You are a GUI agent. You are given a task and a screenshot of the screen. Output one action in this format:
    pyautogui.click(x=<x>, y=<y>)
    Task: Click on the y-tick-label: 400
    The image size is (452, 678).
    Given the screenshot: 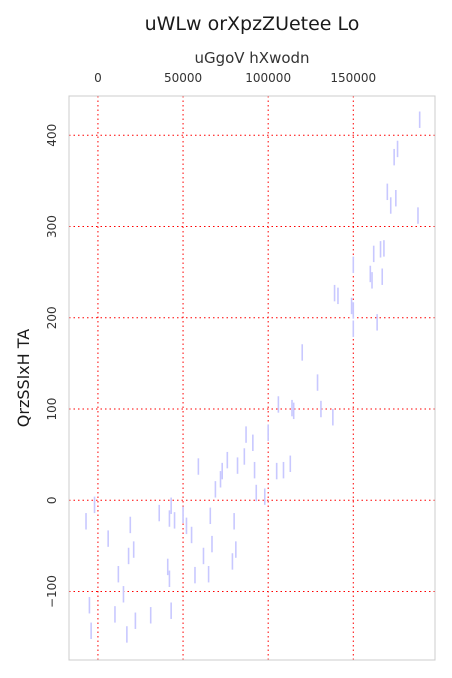 What is the action you would take?
    pyautogui.click(x=52, y=135)
    